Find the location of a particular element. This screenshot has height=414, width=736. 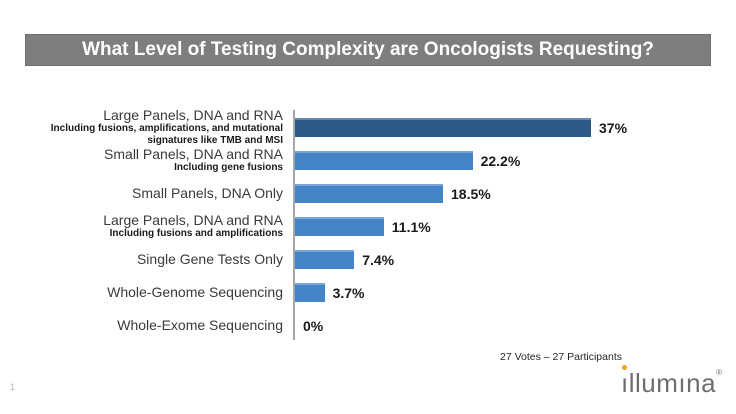

chart-baseline-axis is located at coordinates (294, 225).